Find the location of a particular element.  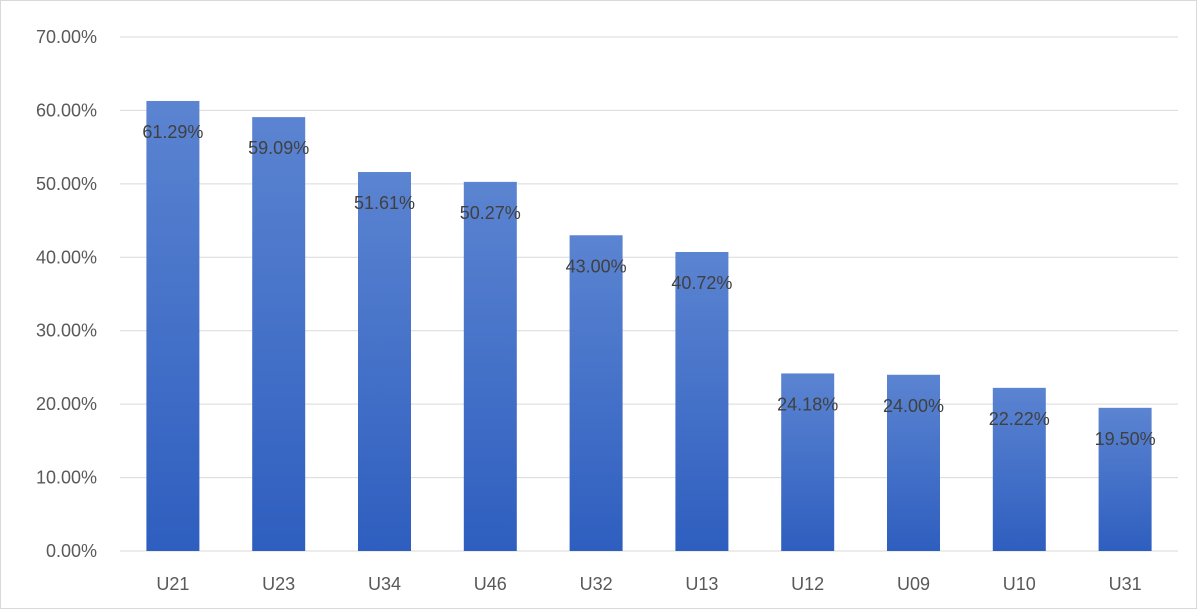

y-tick-label: 10.00% is located at coordinates (66, 478).